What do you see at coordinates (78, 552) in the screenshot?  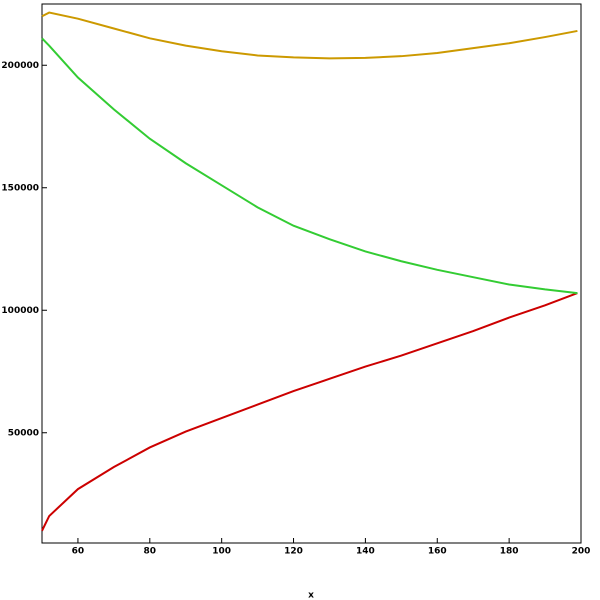 I see `x-tick-label: 60` at bounding box center [78, 552].